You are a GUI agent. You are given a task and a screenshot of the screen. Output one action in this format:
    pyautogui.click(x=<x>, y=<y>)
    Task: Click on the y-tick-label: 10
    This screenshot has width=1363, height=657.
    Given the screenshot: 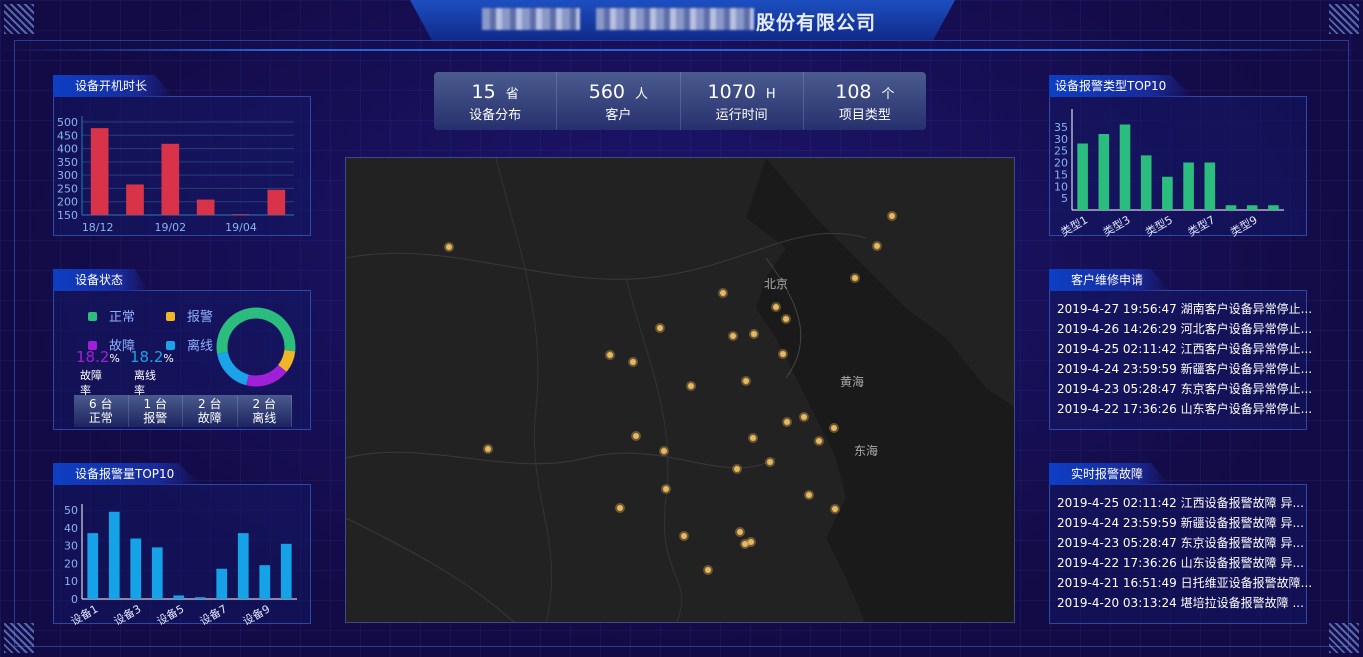 What is the action you would take?
    pyautogui.click(x=71, y=581)
    